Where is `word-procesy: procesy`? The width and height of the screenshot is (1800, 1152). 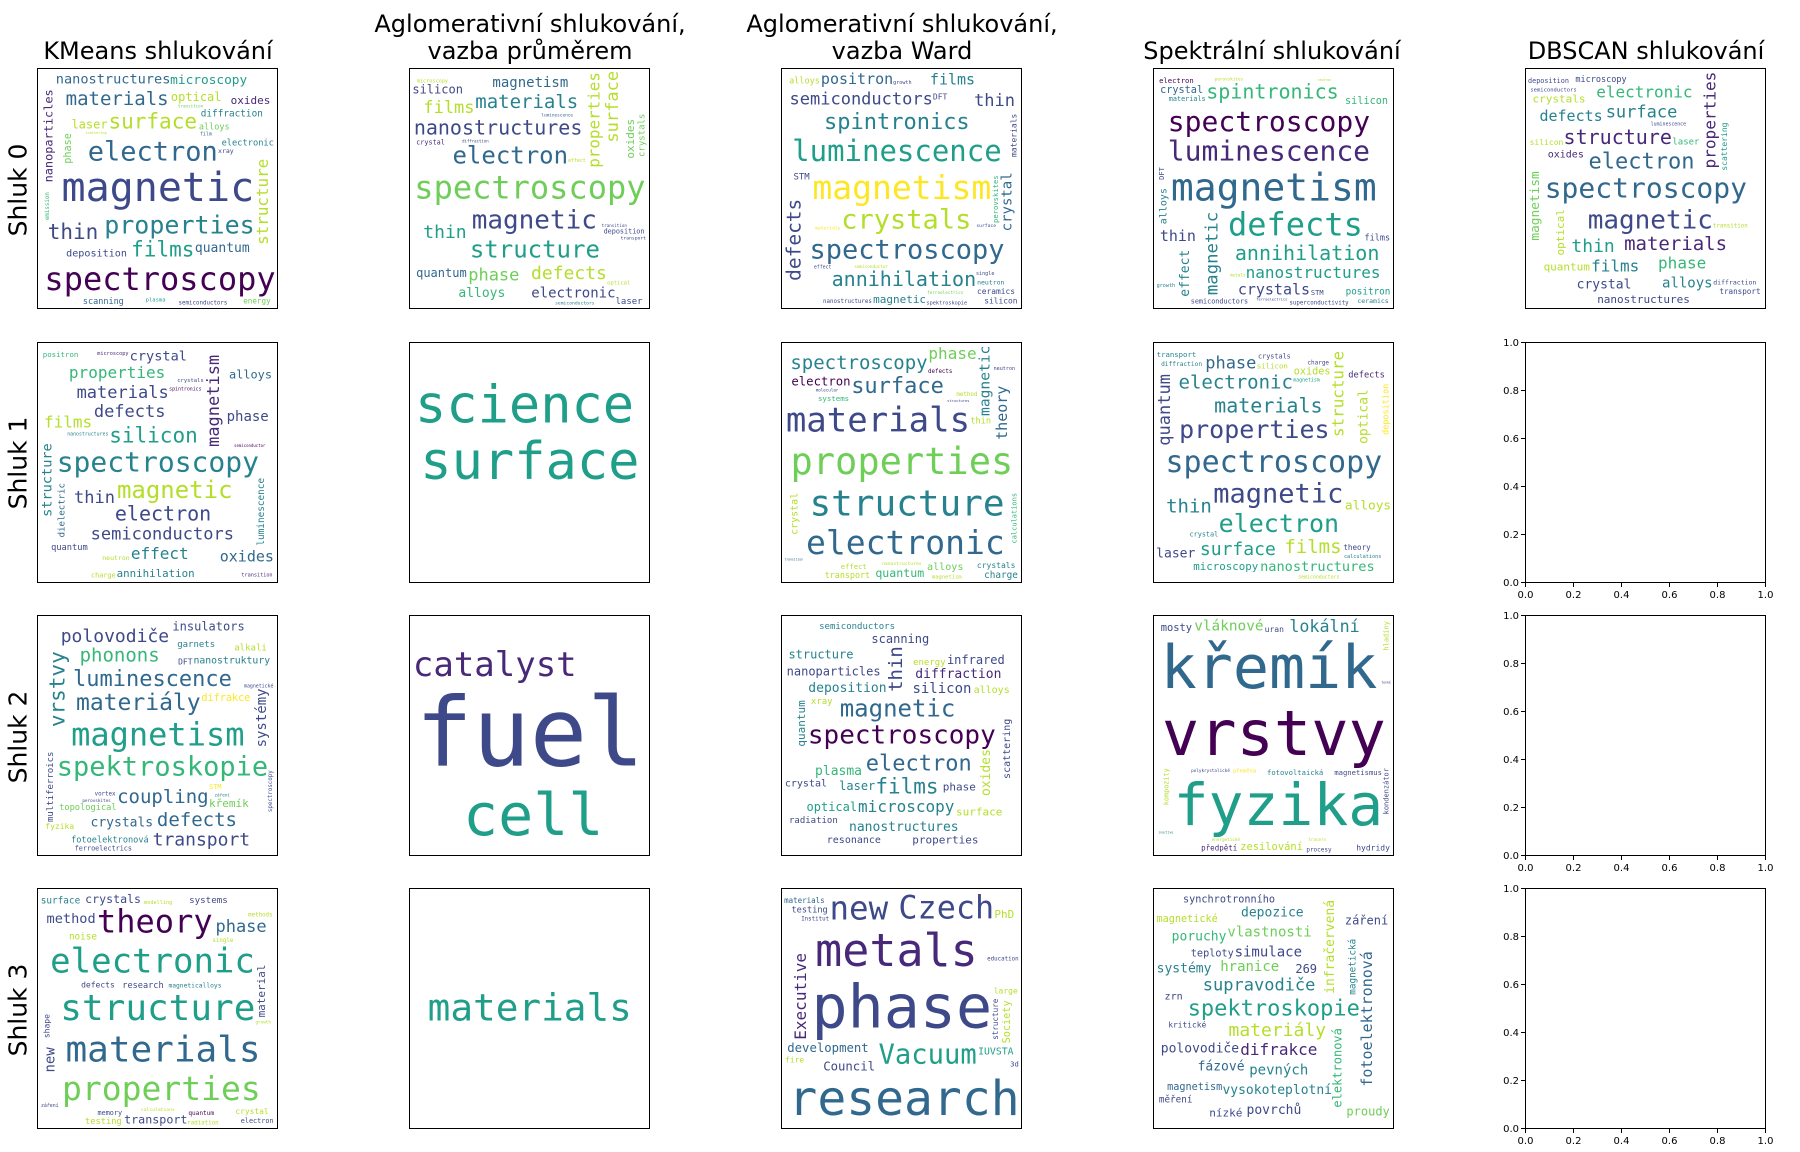
word-procesy: procesy is located at coordinates (1319, 850).